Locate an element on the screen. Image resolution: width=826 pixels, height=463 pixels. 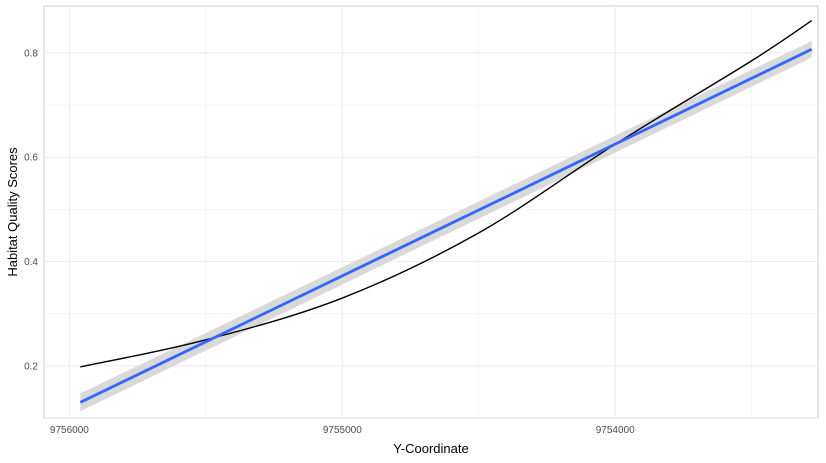
x-tick-label: 9754000 is located at coordinates (615, 430).